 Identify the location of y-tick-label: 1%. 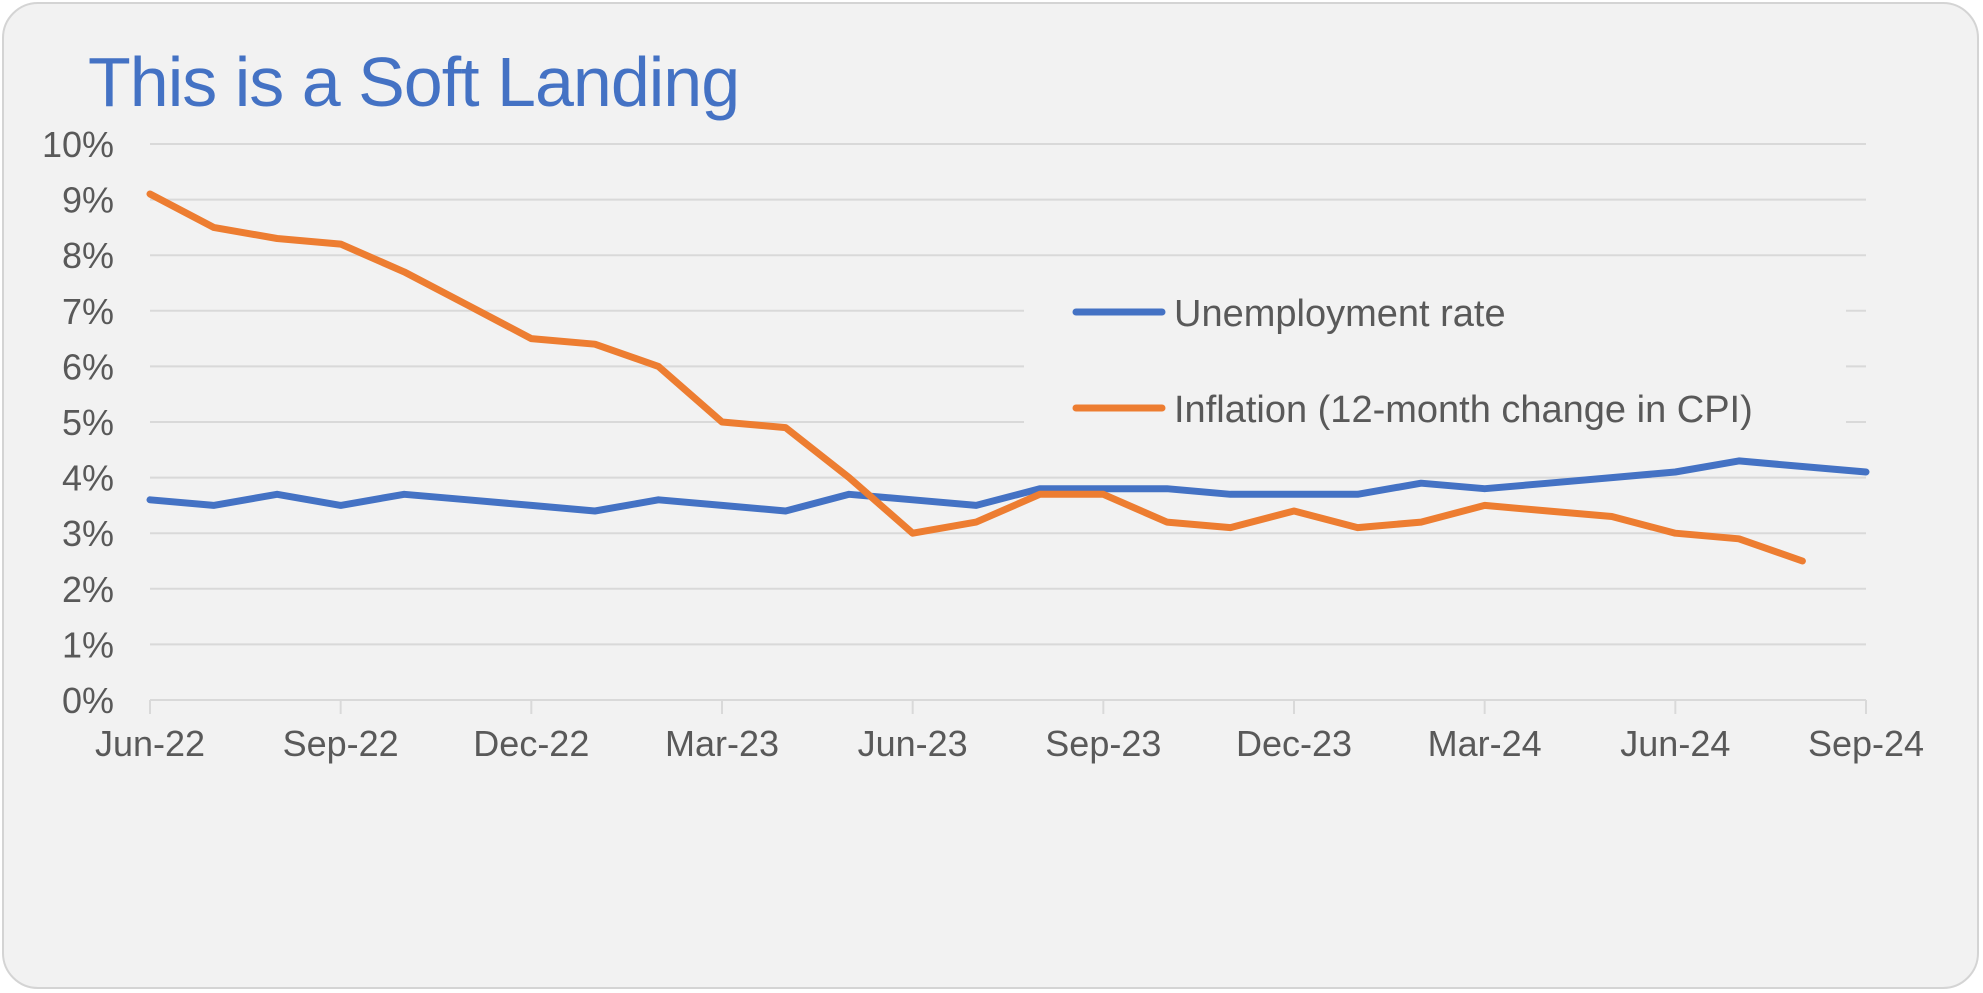
(88, 644).